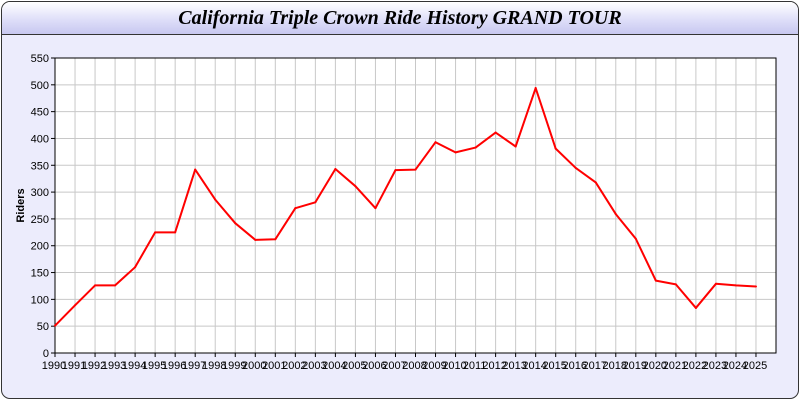 This screenshot has height=400, width=800. What do you see at coordinates (615, 366) in the screenshot?
I see `x-tick-label: 2018` at bounding box center [615, 366].